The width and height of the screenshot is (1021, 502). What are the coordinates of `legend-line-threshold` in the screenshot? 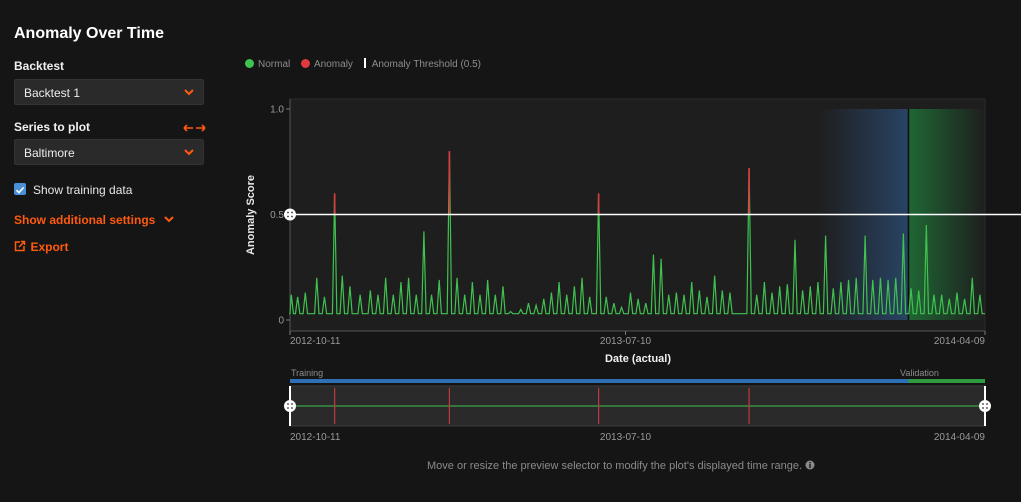 It's located at (364, 63).